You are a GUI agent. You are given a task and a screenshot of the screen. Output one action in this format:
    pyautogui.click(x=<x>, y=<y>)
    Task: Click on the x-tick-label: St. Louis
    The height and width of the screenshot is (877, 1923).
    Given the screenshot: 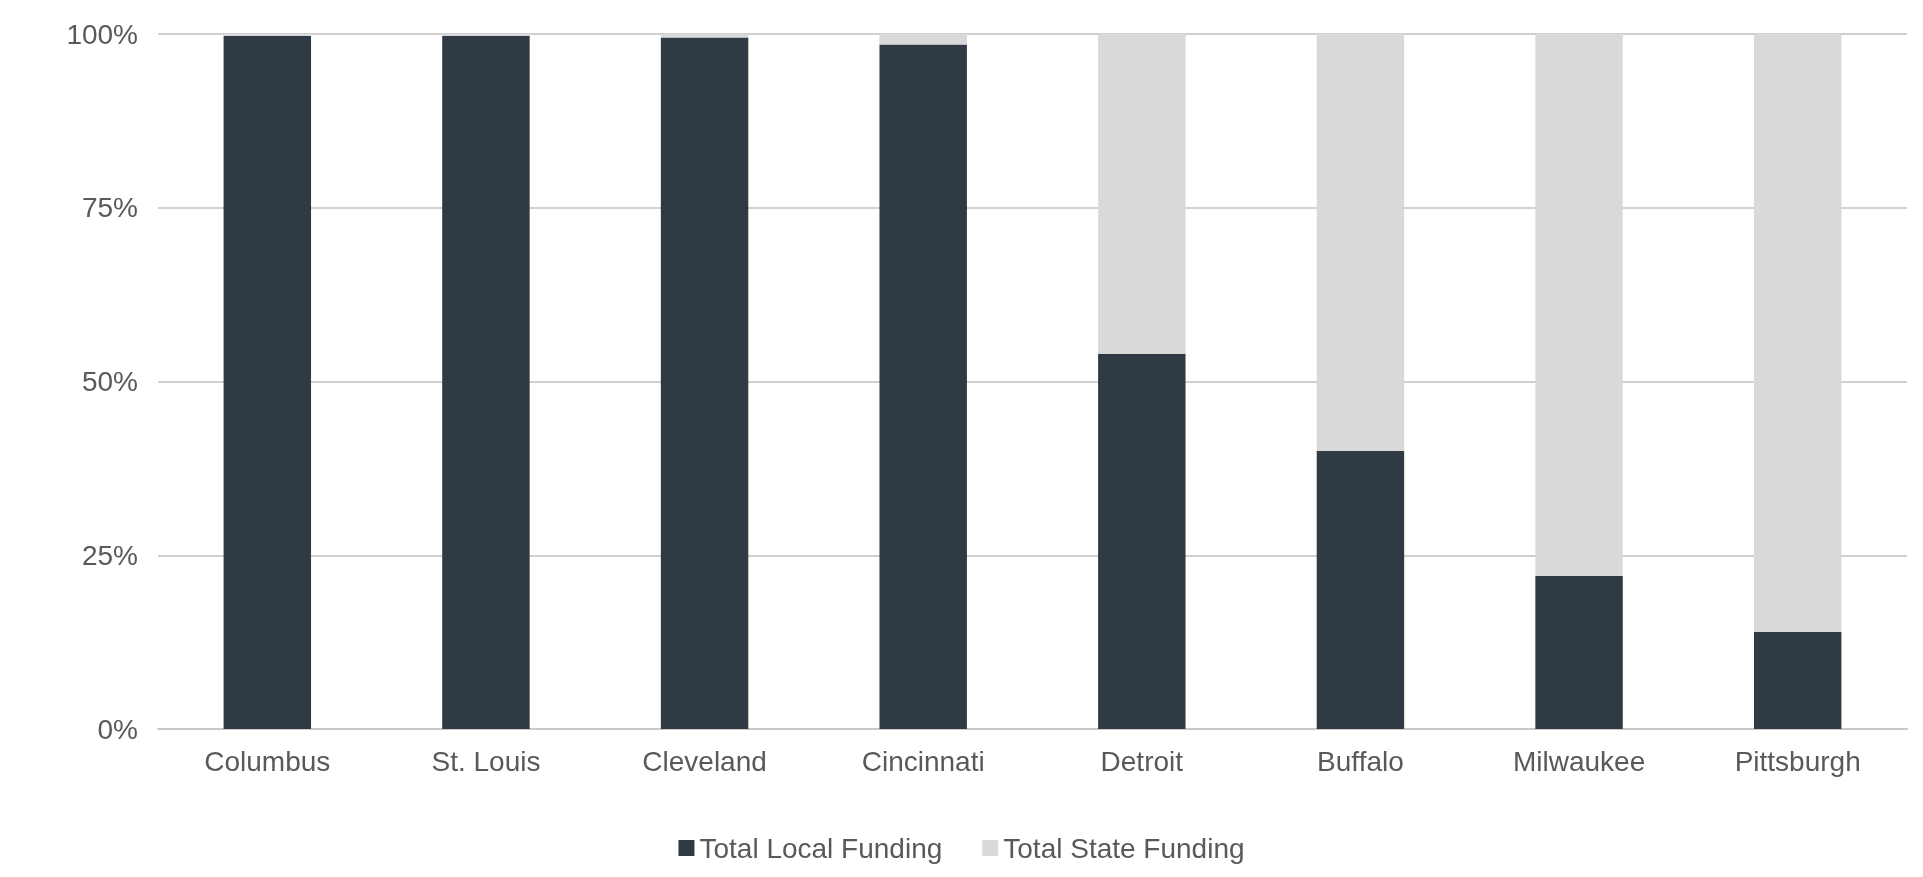 What is the action you would take?
    pyautogui.click(x=486, y=761)
    